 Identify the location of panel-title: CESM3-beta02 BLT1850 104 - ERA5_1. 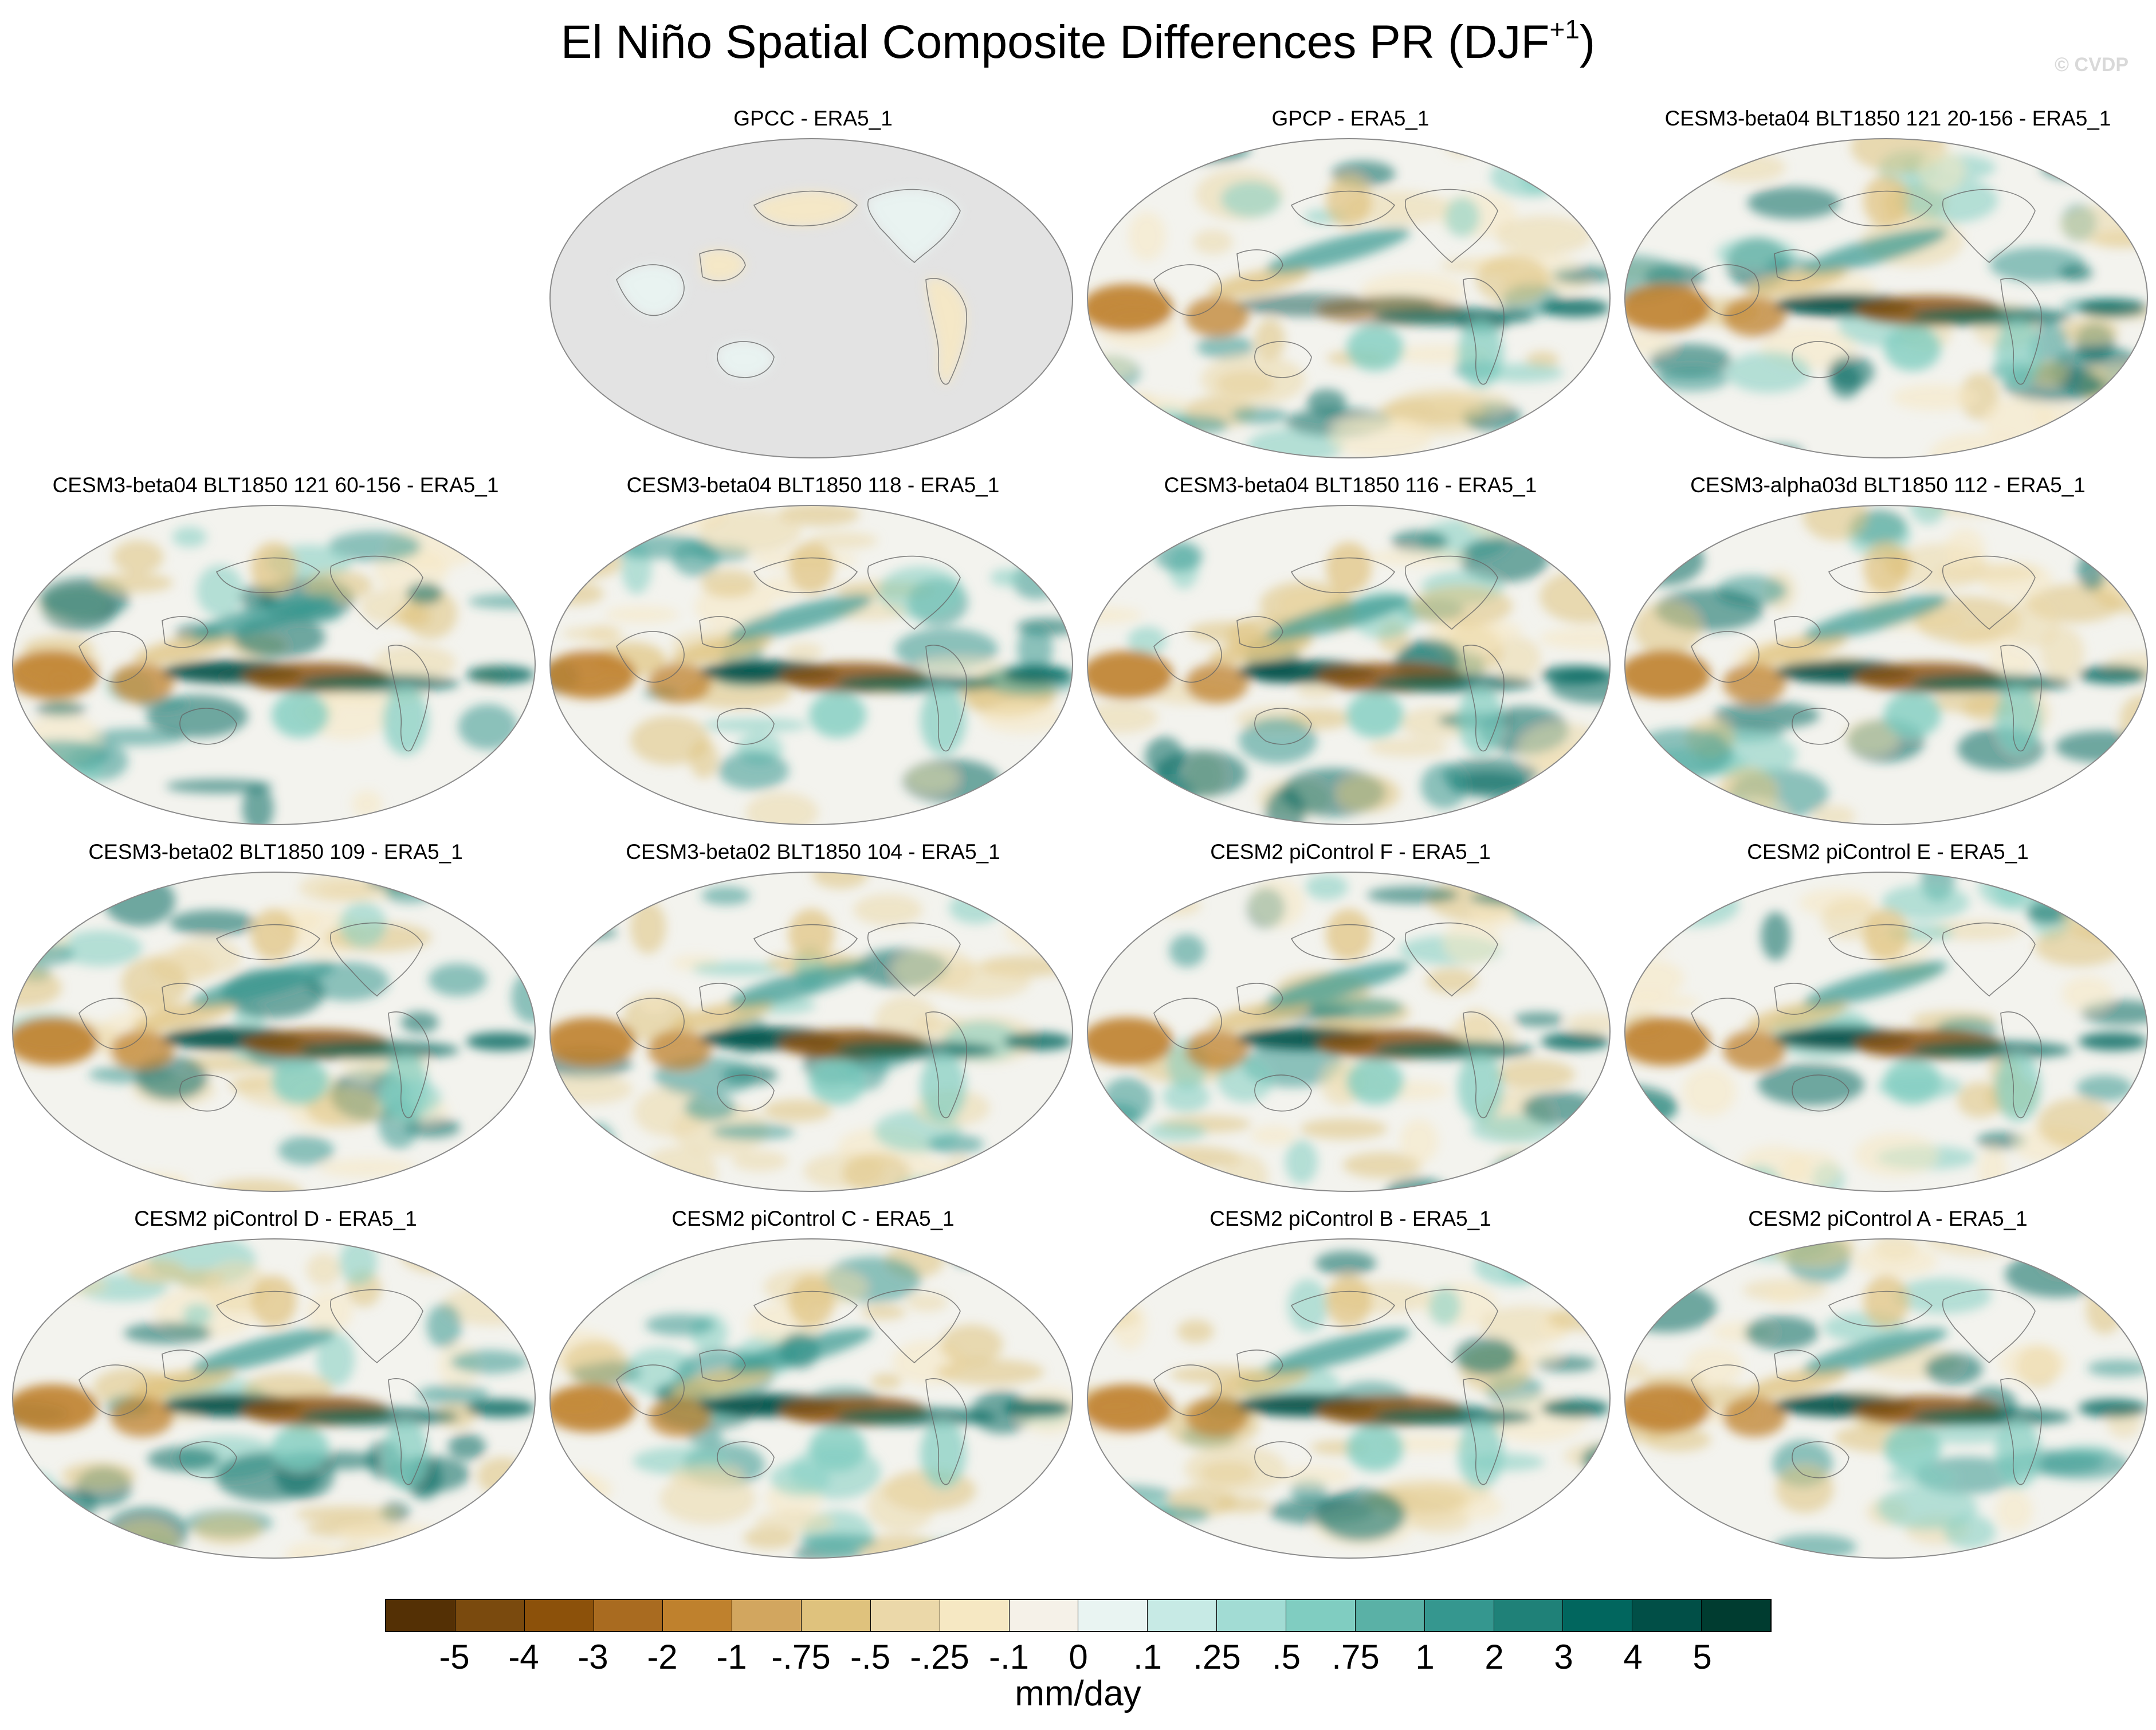
(813, 852).